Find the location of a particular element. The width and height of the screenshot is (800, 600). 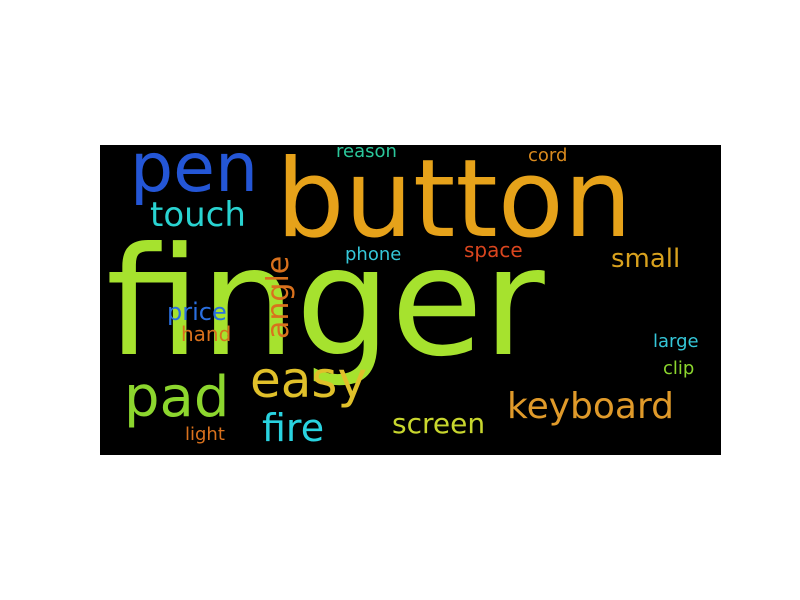

word-phone: phone is located at coordinates (373, 254).